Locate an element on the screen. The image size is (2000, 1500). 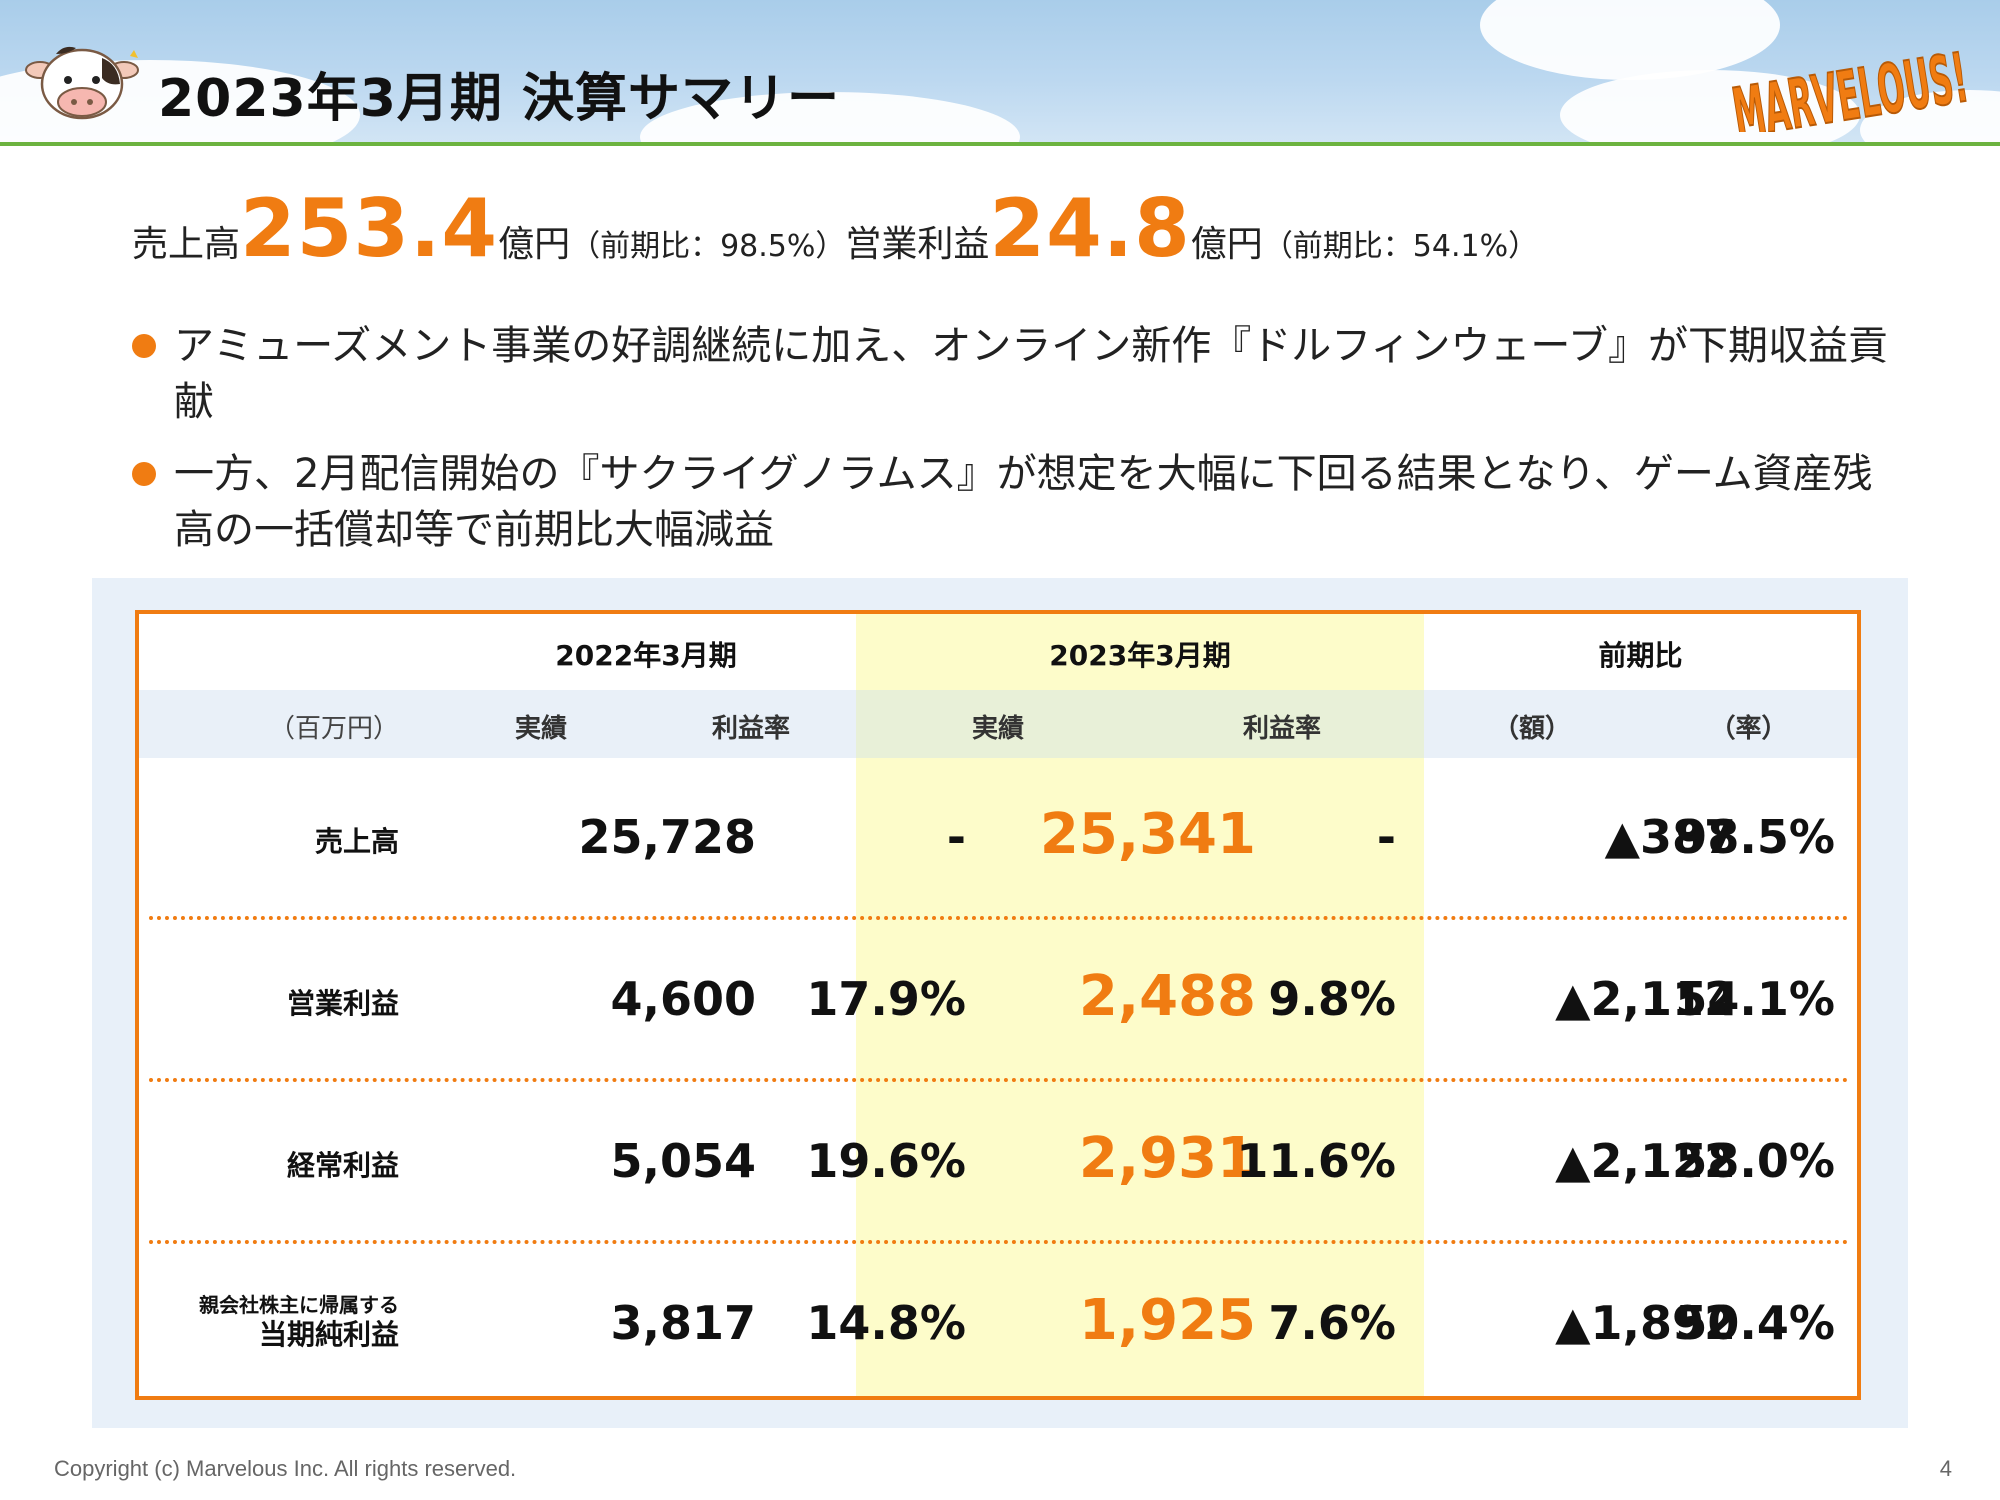
subheader-cur-margin: 利益率 is located at coordinates (1281, 729).